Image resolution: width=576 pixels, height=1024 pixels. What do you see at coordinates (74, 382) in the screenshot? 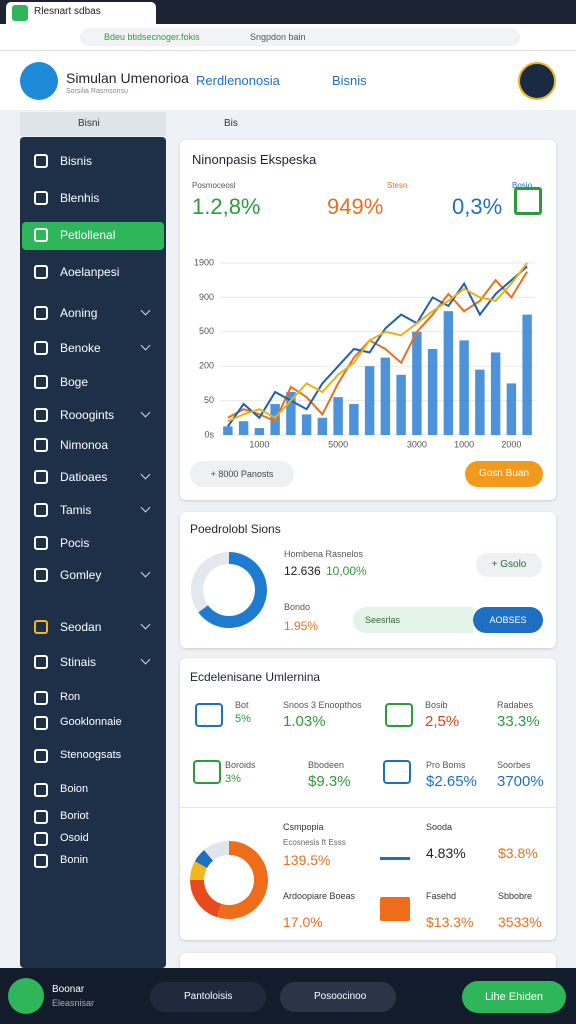
I see `sidebar-item: Boge` at bounding box center [74, 382].